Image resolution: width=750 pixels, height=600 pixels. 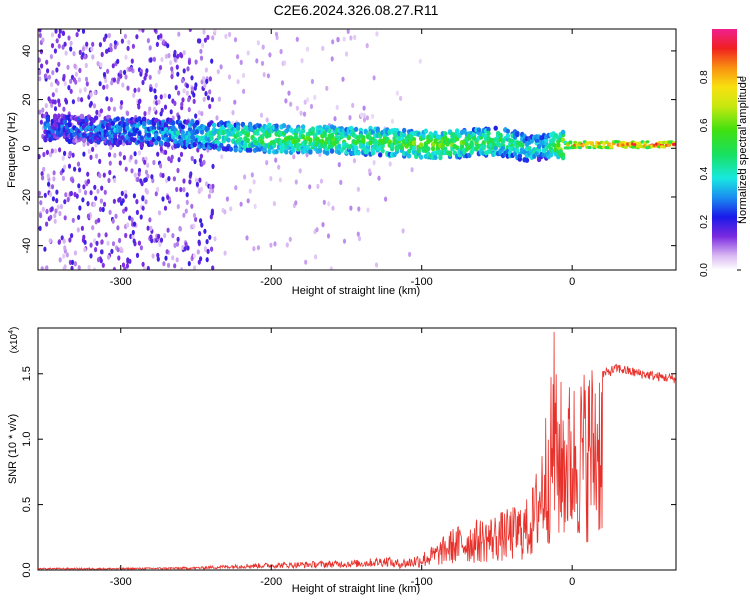 I want to click on x-tick-label: -100, so click(x=422, y=282).